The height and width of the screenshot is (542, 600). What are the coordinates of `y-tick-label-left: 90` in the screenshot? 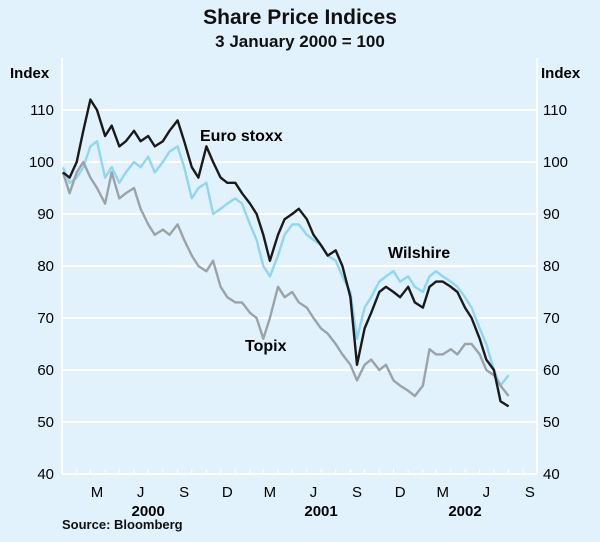 It's located at (45, 214).